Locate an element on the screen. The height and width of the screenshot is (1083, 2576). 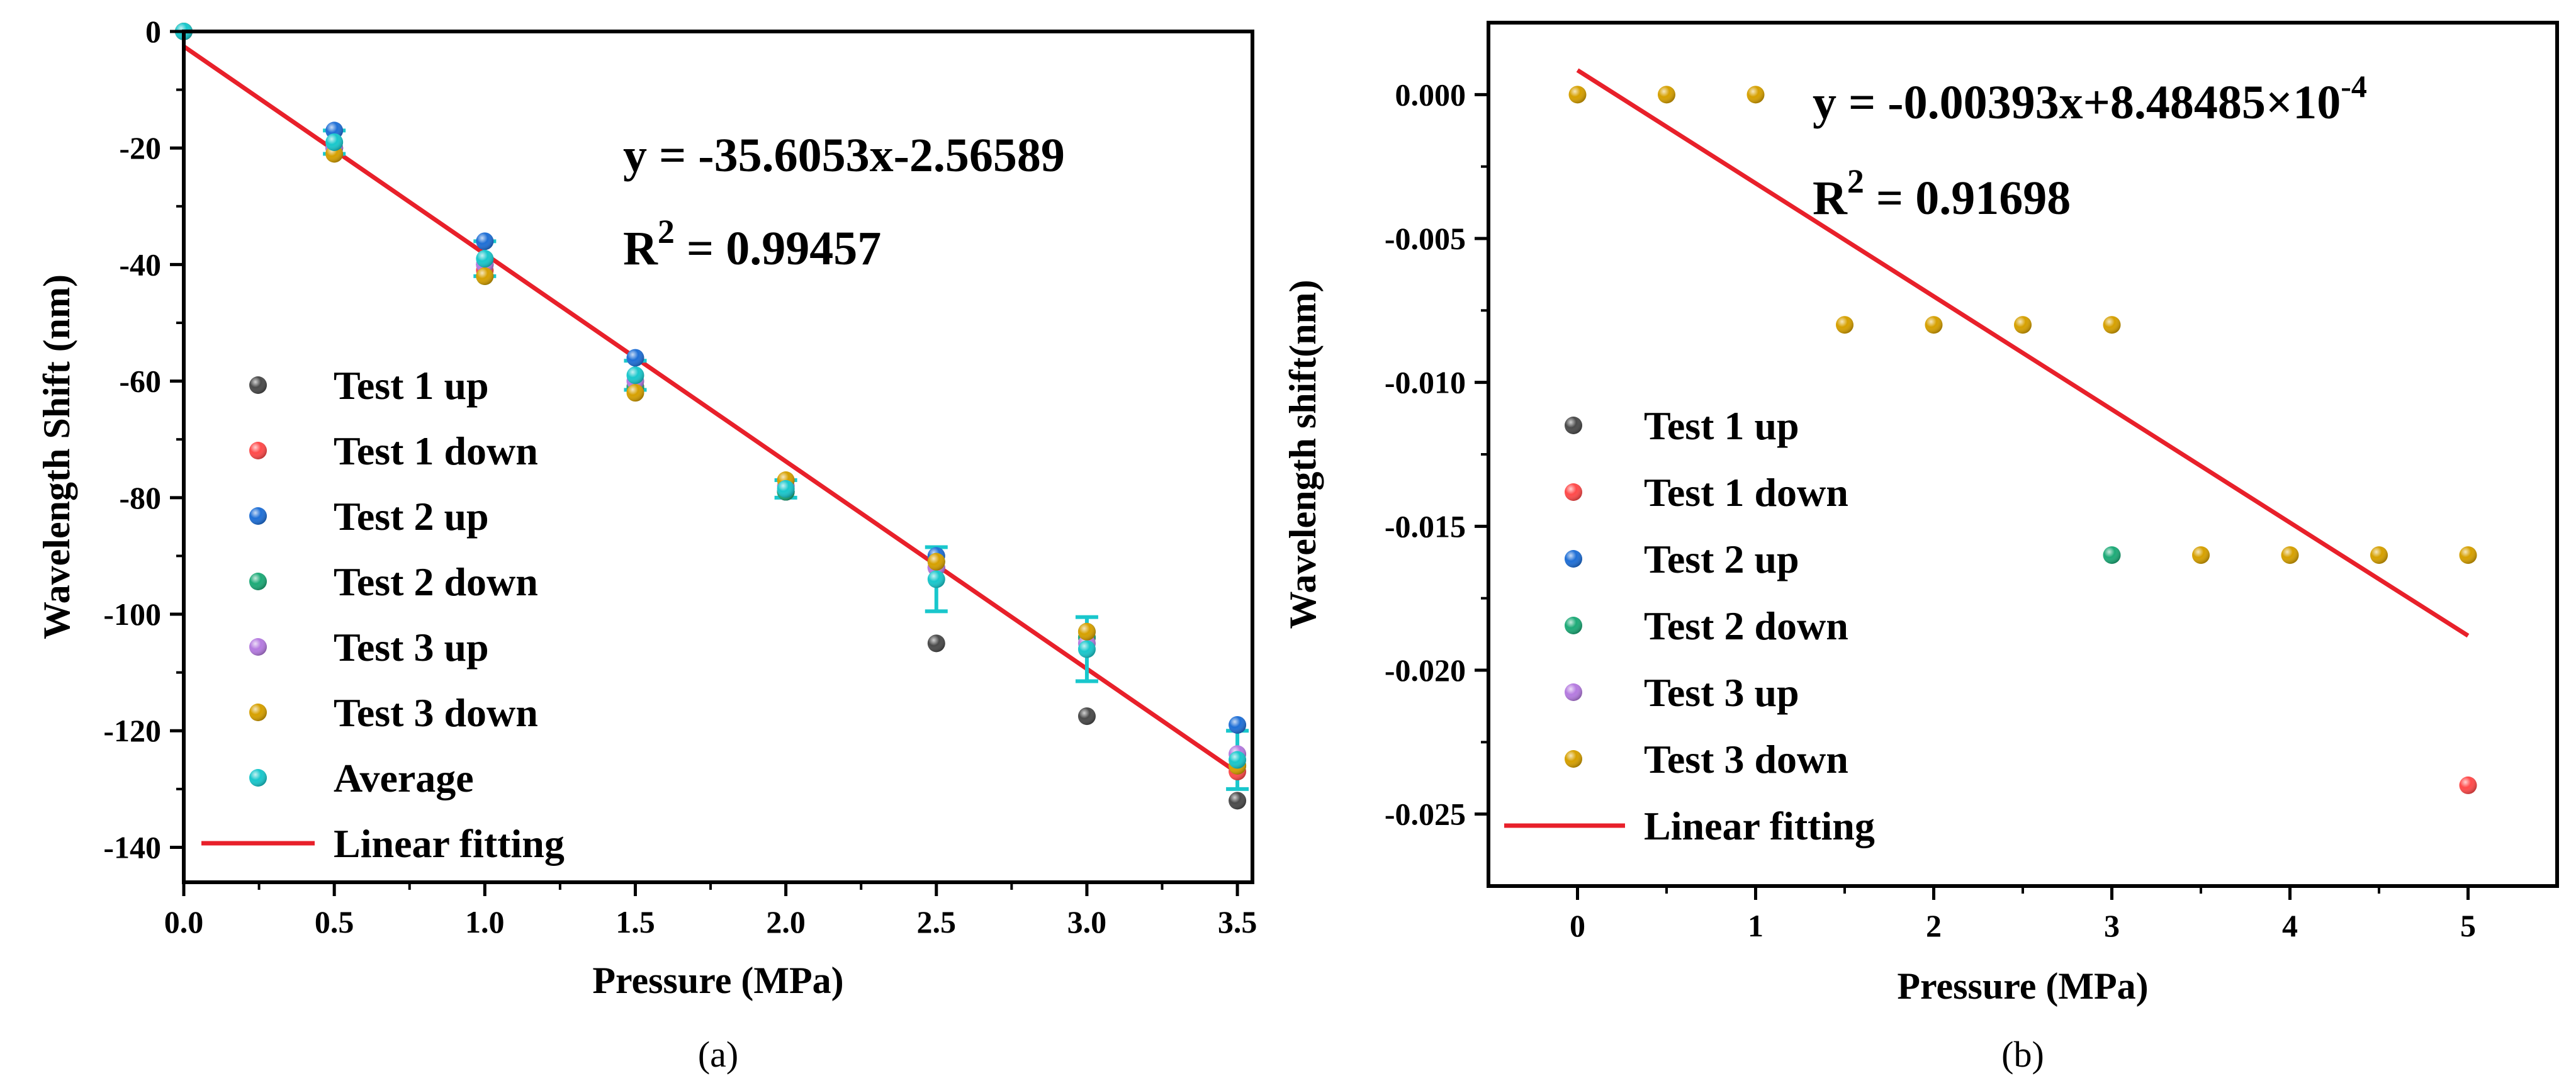
equation-text: y = -0.00393x+8.48485×10 is located at coordinates (2077, 102).